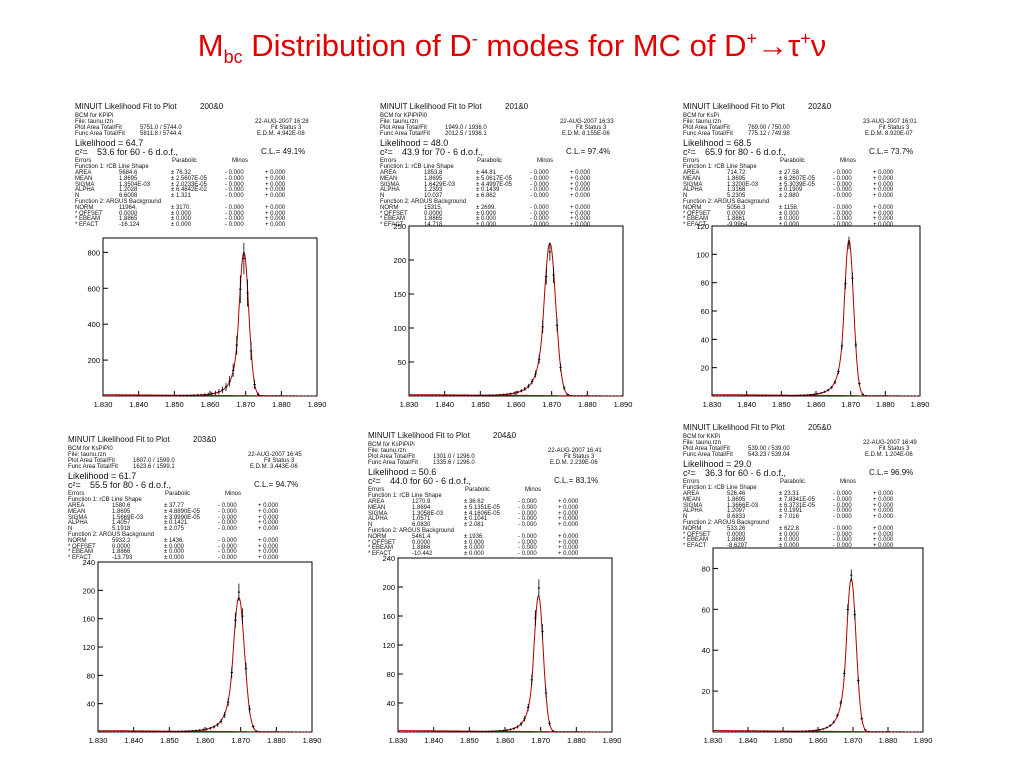 This screenshot has width=1024, height=768. What do you see at coordinates (888, 740) in the screenshot?
I see `x-tick-label: 1.880` at bounding box center [888, 740].